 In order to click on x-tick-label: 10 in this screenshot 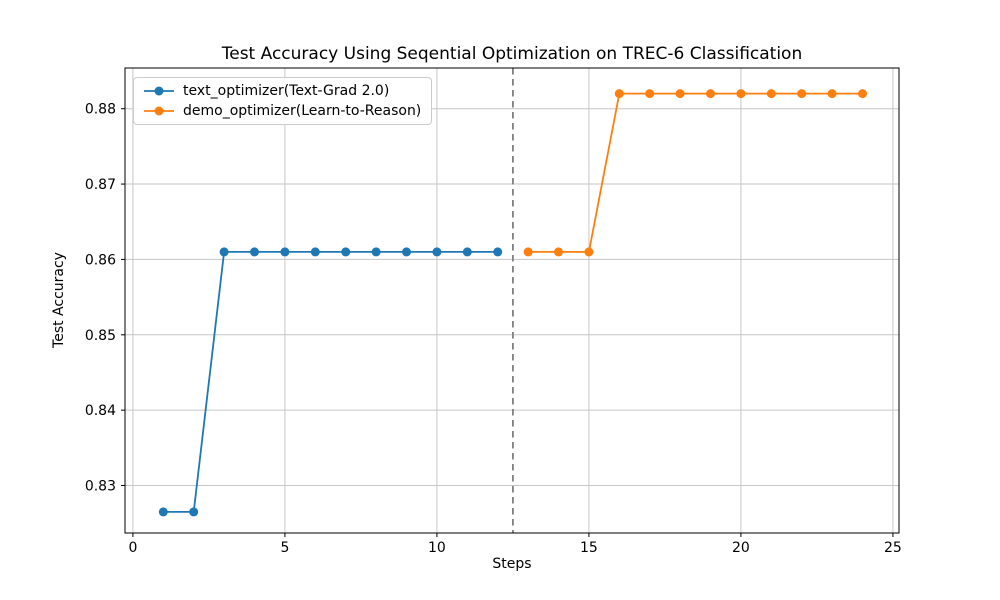, I will do `click(437, 548)`.